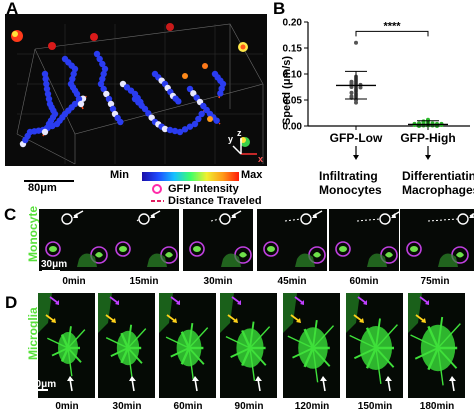  I want to click on x-tick-label: GFP-Low, so click(356, 138).